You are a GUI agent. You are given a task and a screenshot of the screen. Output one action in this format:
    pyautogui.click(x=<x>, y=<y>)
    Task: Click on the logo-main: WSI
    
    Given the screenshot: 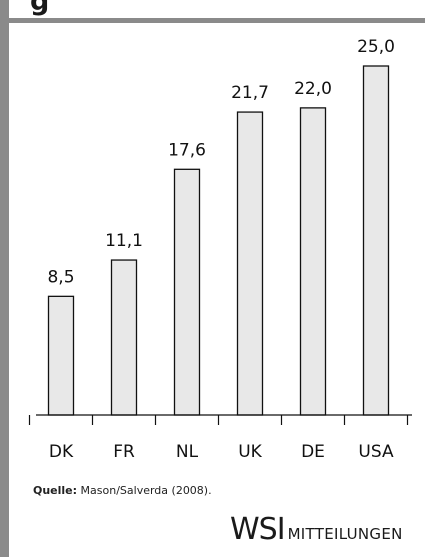 What is the action you would take?
    pyautogui.click(x=258, y=529)
    